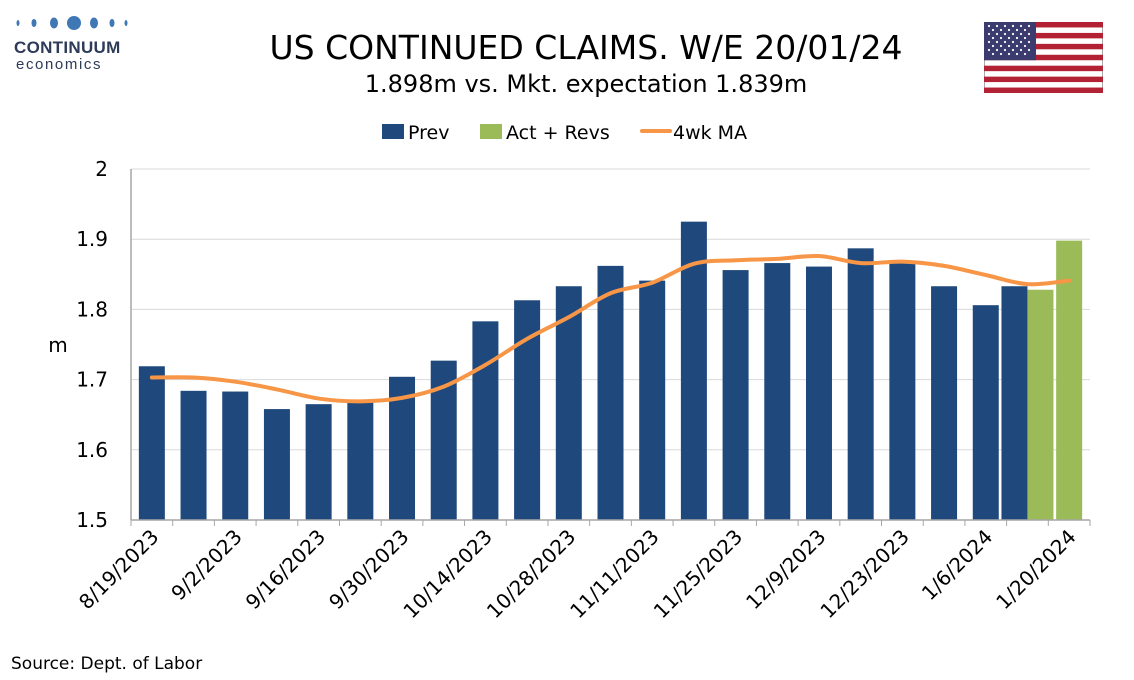  What do you see at coordinates (710, 133) in the screenshot?
I see `legend-label: 4wk MA` at bounding box center [710, 133].